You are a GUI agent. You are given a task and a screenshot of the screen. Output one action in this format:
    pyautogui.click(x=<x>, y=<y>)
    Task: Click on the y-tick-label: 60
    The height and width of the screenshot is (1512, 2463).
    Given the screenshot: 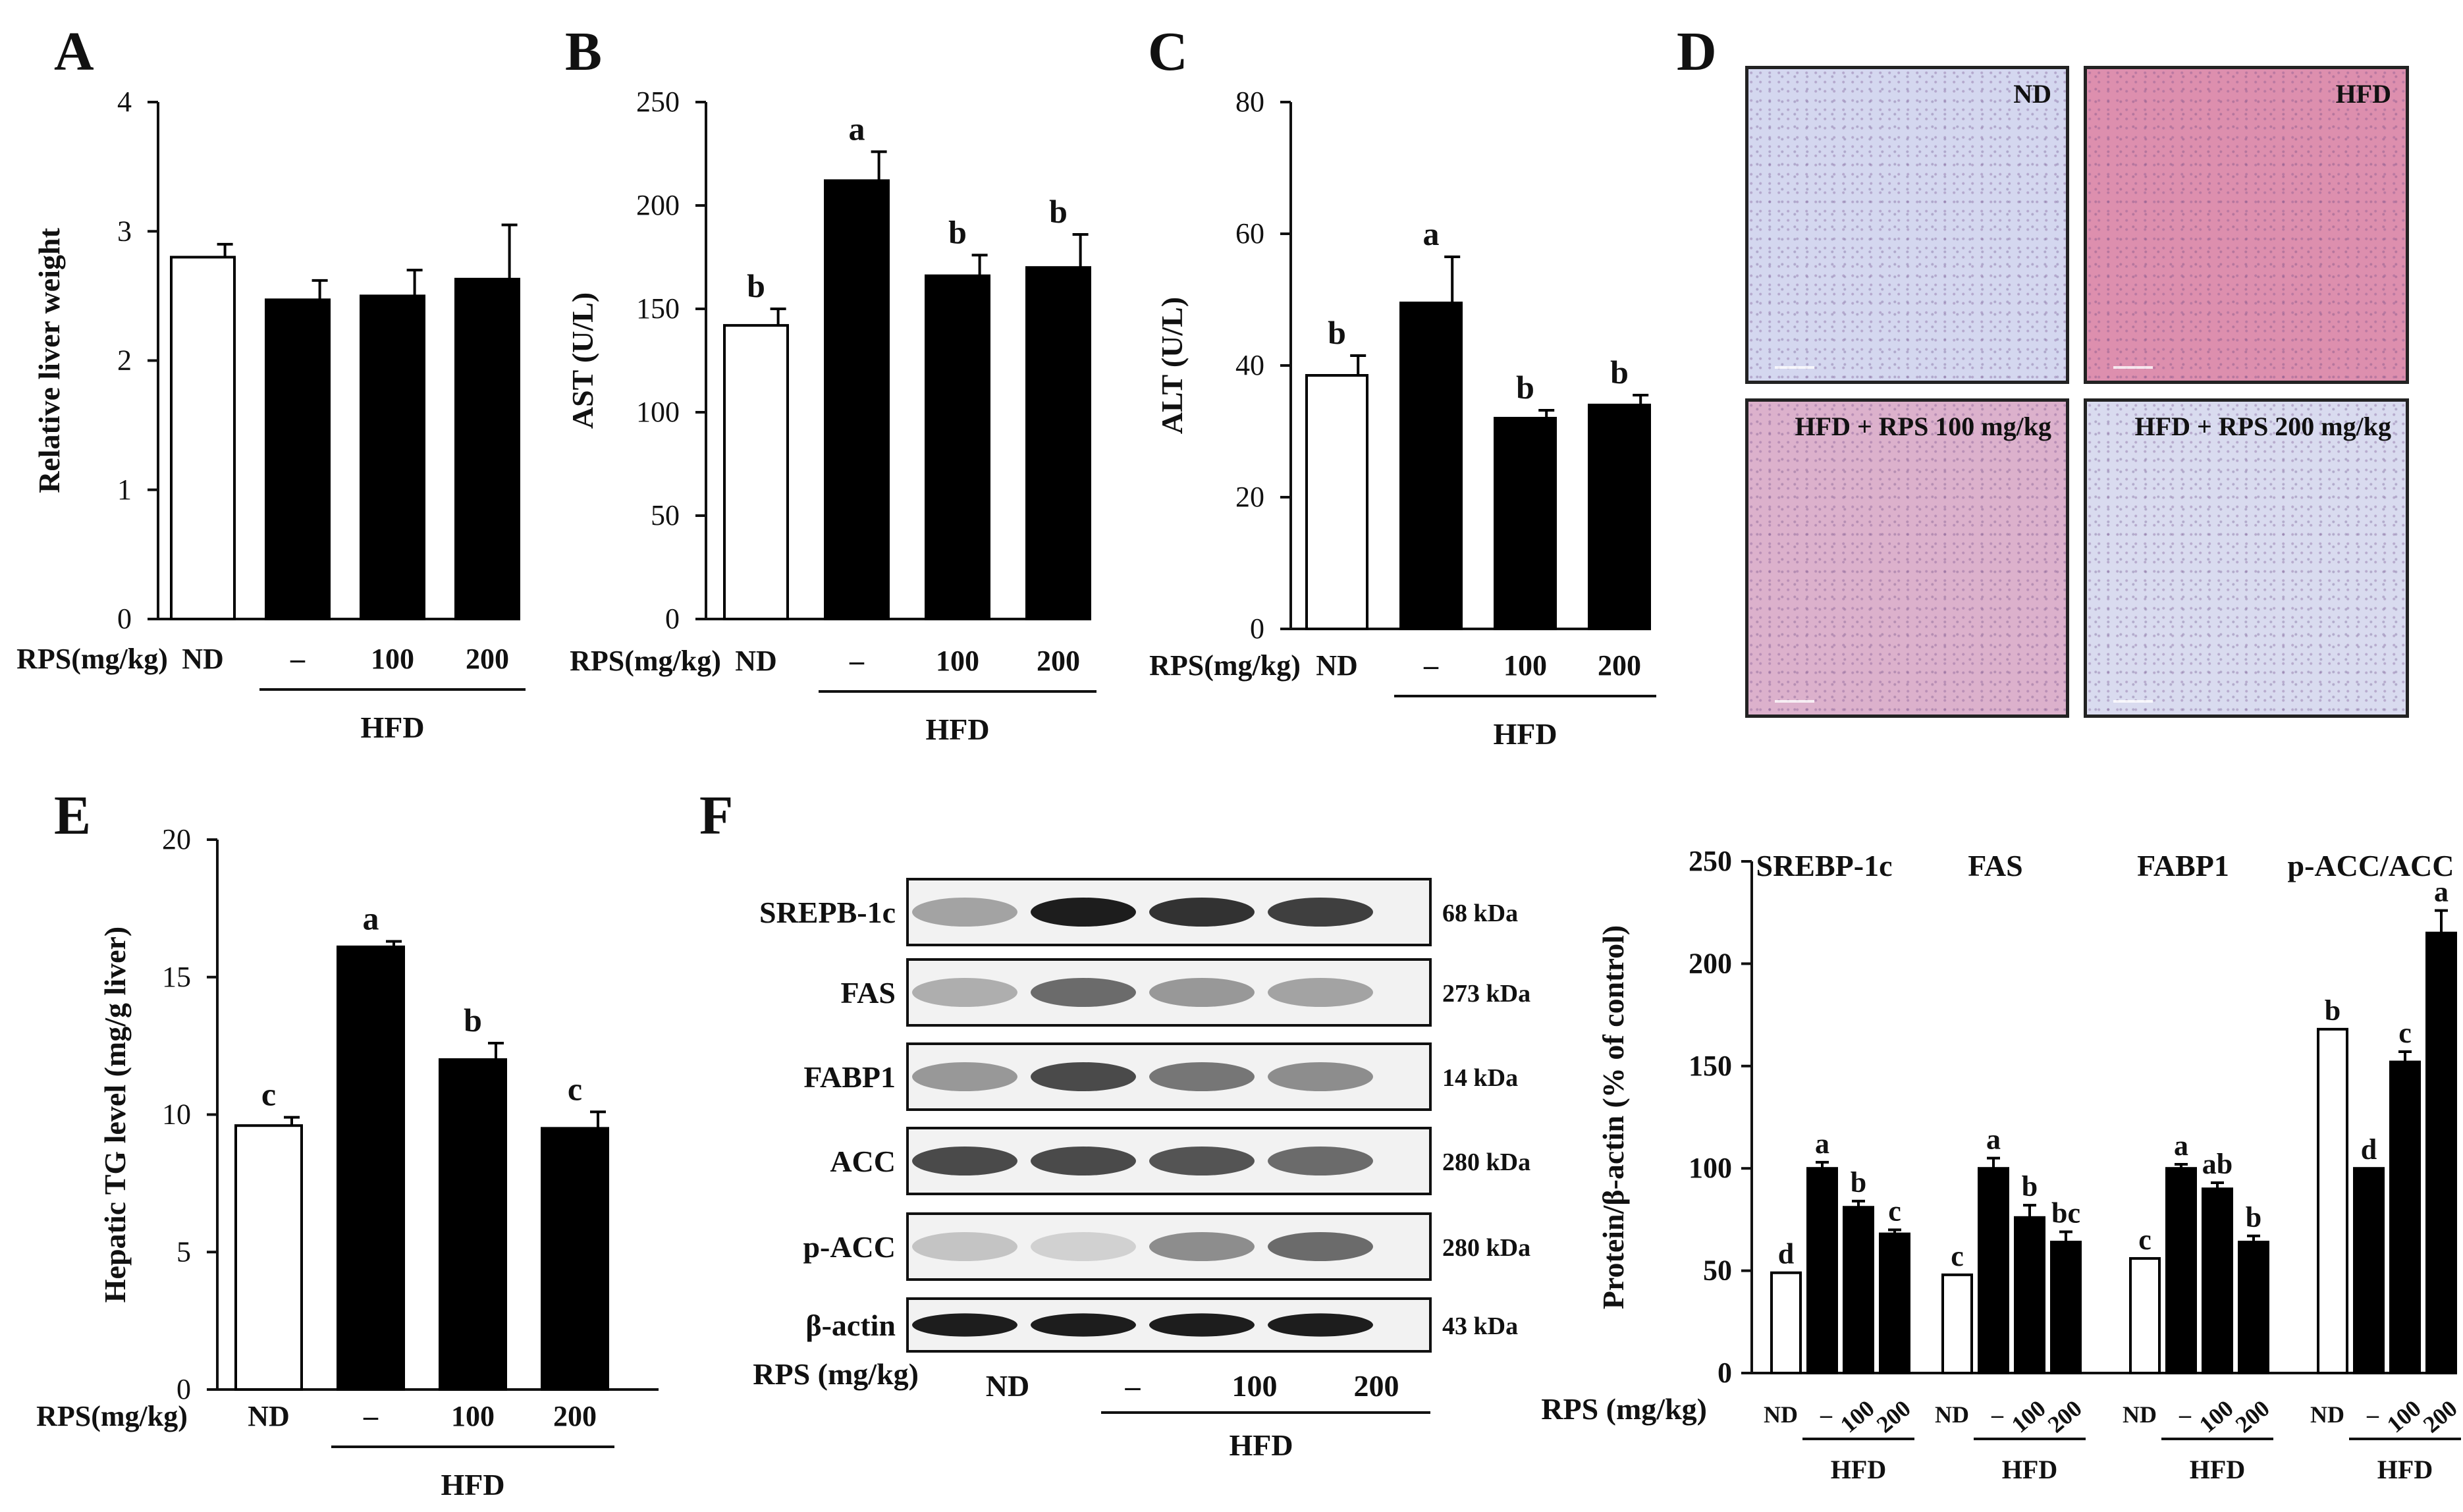 What is the action you would take?
    pyautogui.click(x=1249, y=233)
    